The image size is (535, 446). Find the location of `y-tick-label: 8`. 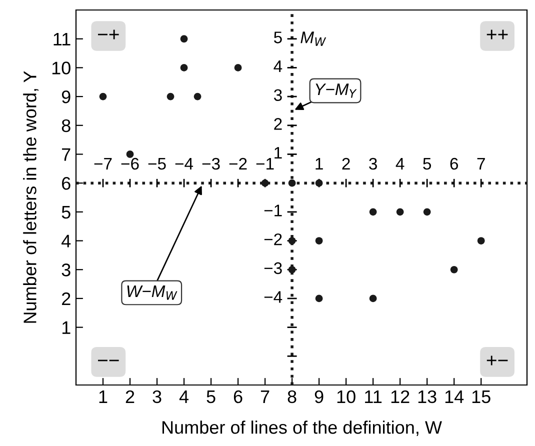

y-tick-label: 8 is located at coordinates (66, 125).